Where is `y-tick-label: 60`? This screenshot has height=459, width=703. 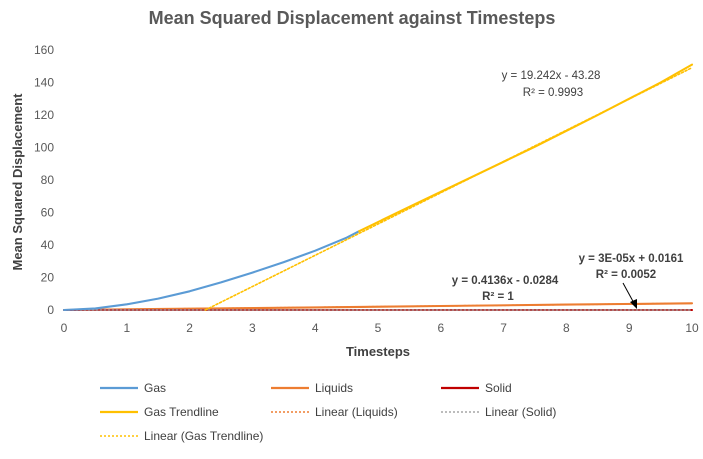
y-tick-label: 60 is located at coordinates (48, 213).